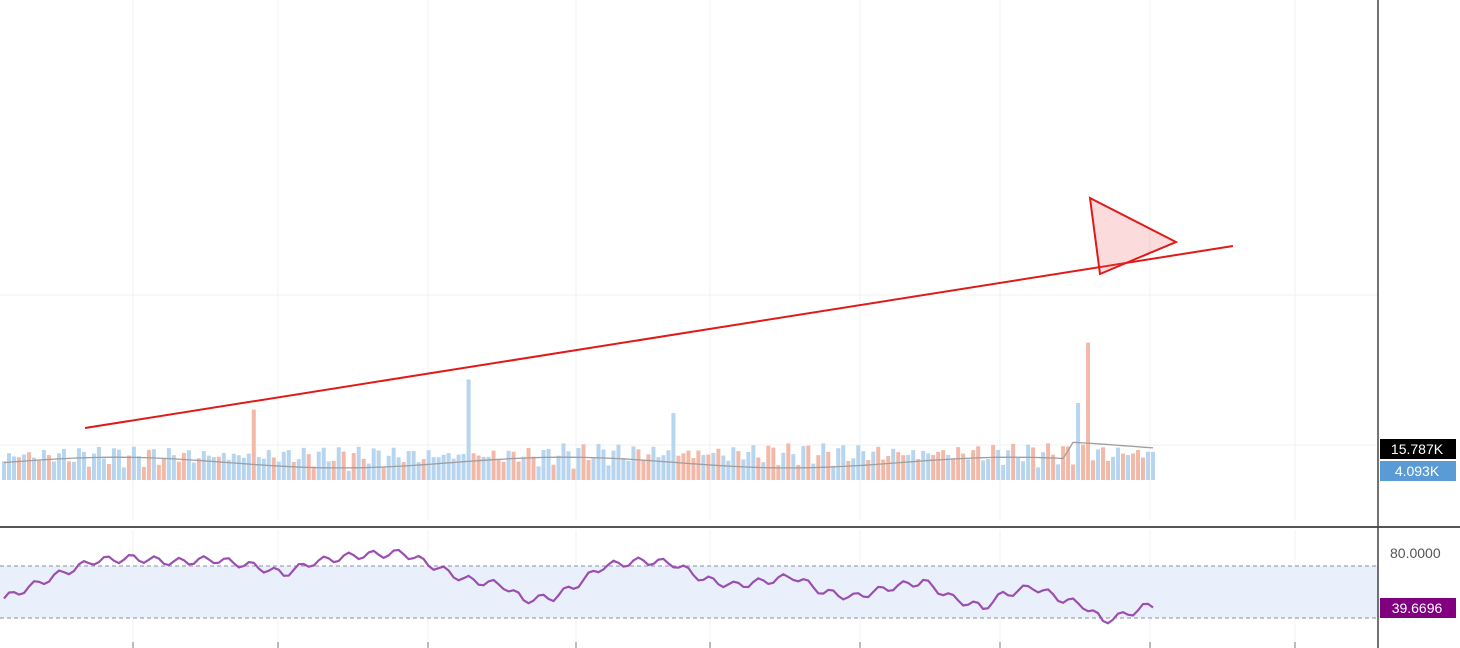 The width and height of the screenshot is (1460, 648). What do you see at coordinates (1409, 324) in the screenshot?
I see `price-axis: 60000.050000.040000.020000.080.0000` at bounding box center [1409, 324].